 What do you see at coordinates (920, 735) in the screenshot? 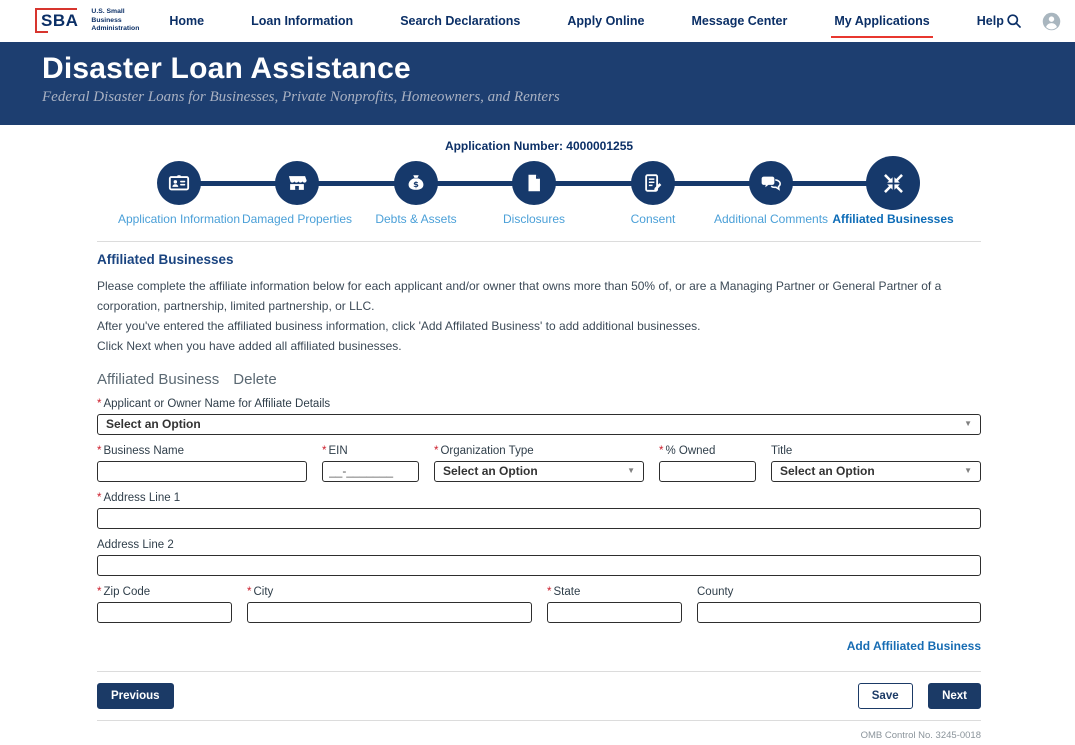
I see `omb-control-number: OMB Control No. 3245-0018` at bounding box center [920, 735].